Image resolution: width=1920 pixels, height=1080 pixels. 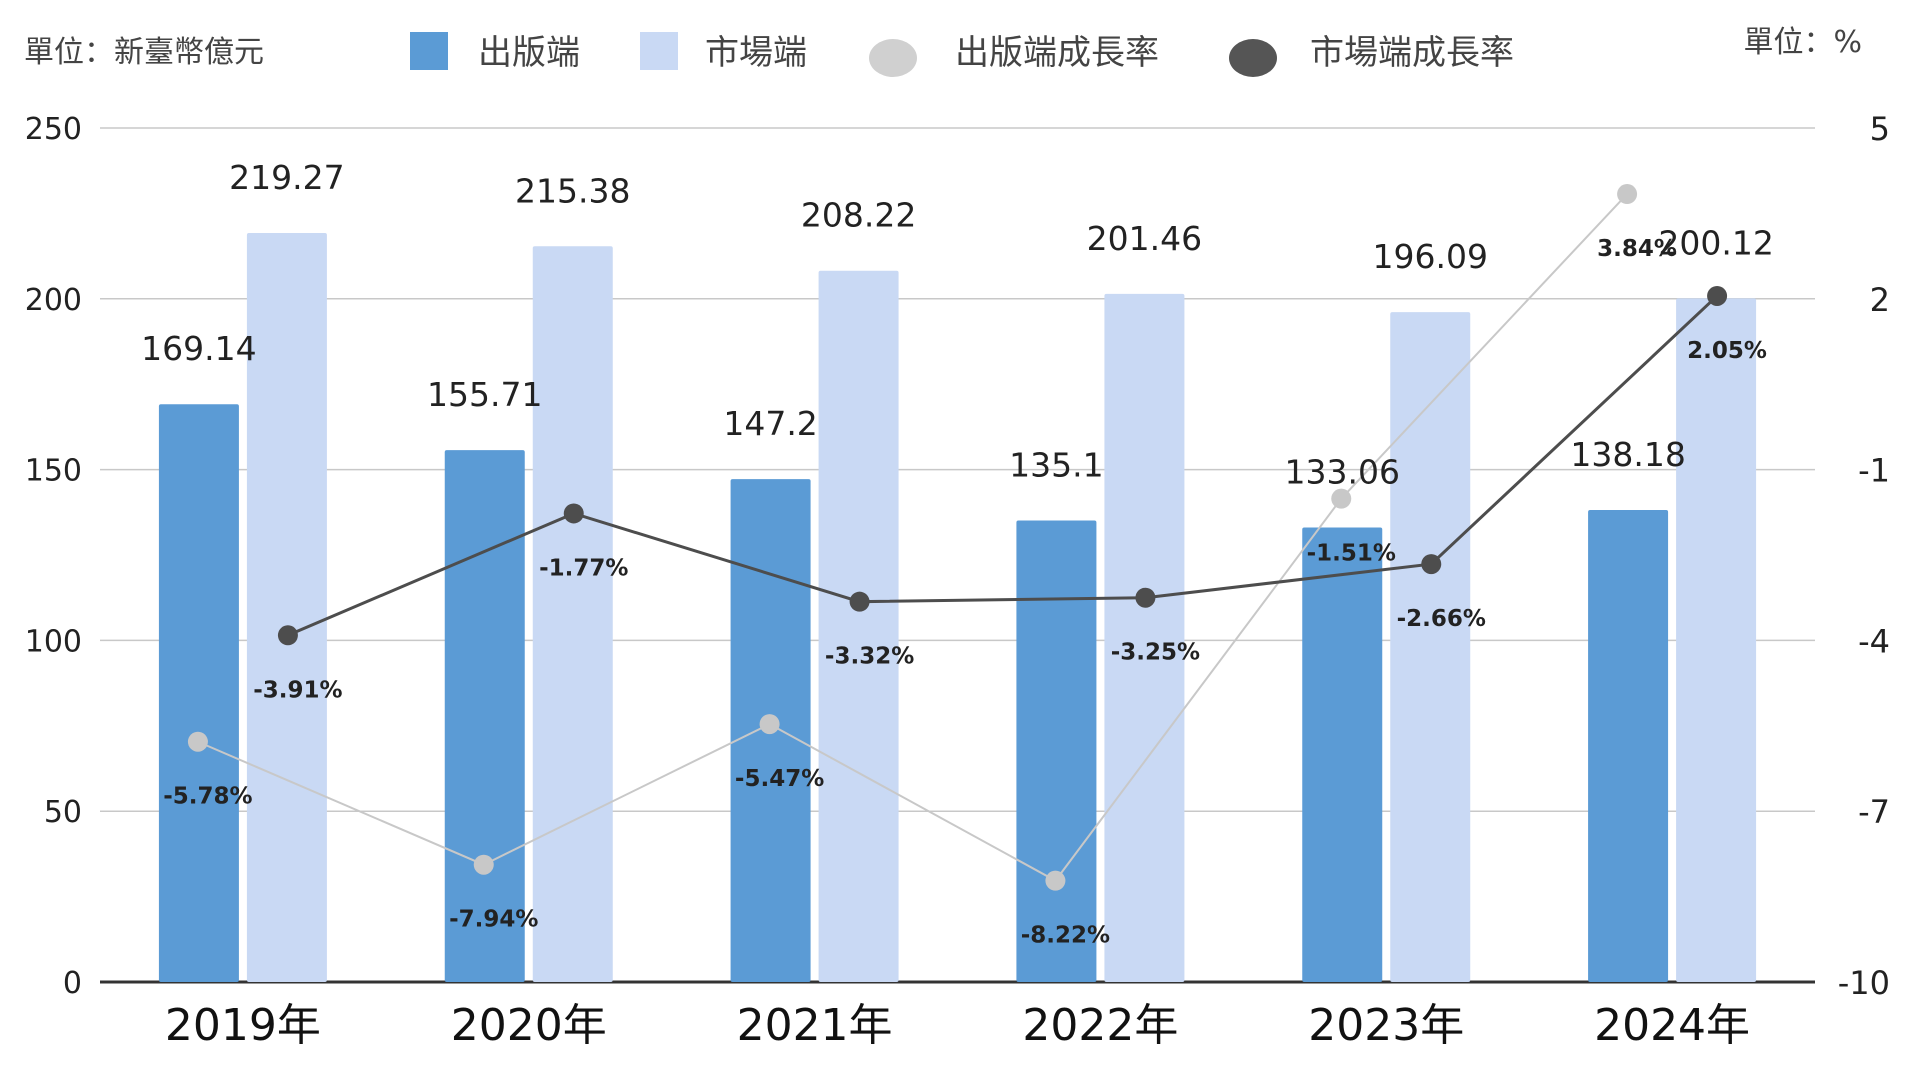 I want to click on legend-label-4: 市場端成長率, so click(x=1412, y=53).